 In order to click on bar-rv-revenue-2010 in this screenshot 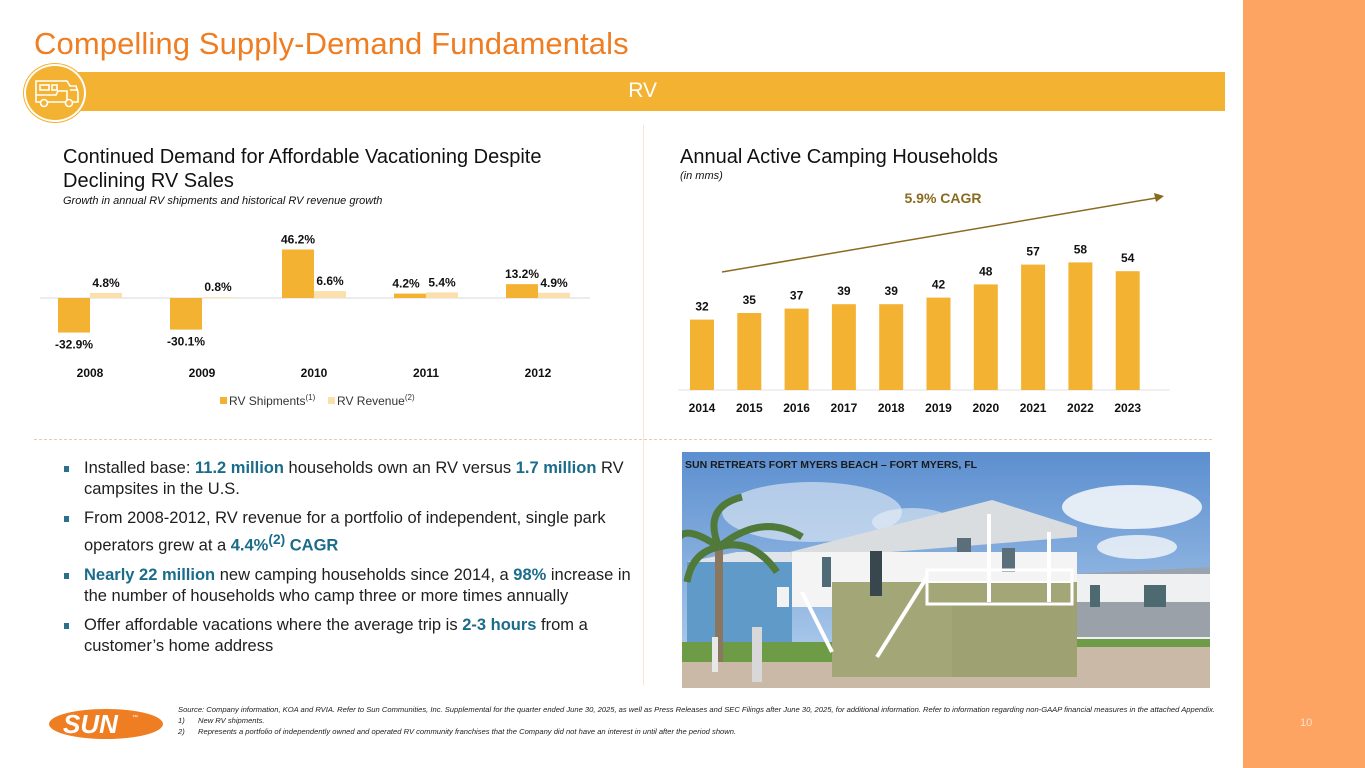, I will do `click(330, 294)`.